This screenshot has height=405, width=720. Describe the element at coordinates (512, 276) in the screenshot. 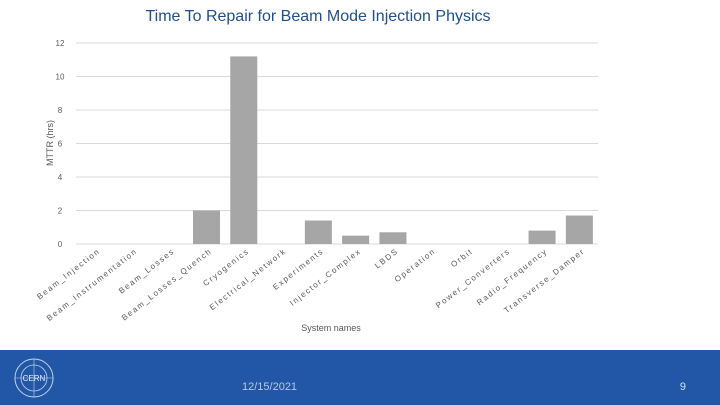

I see `x-tick-label: Radio_Frequency` at that location.